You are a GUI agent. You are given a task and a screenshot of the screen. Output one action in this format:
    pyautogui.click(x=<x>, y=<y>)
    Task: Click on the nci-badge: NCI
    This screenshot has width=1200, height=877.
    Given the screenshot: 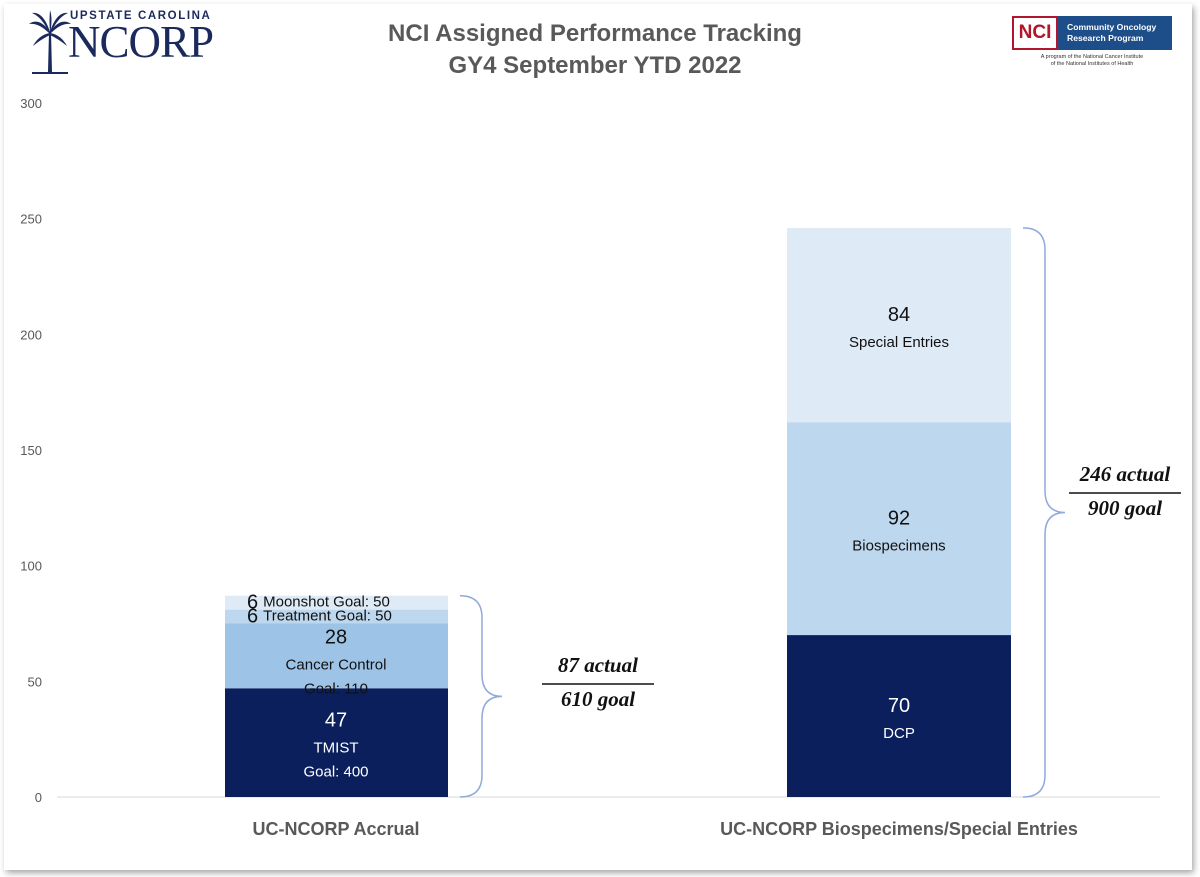 What is the action you would take?
    pyautogui.click(x=1035, y=33)
    